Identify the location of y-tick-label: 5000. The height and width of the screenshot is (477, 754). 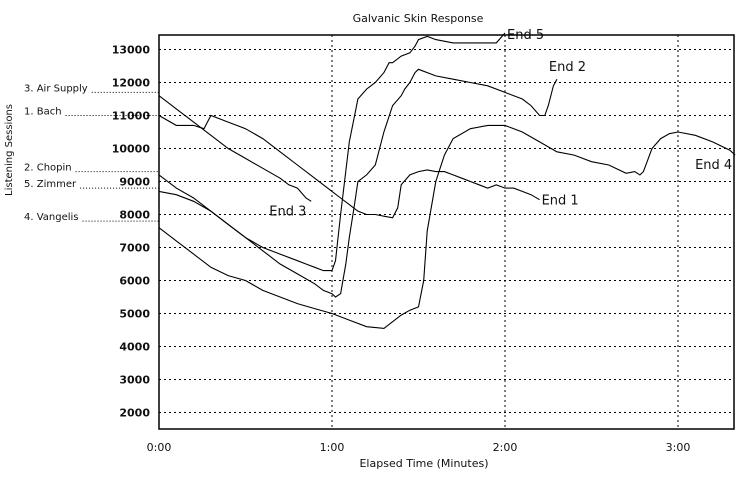
(134, 314).